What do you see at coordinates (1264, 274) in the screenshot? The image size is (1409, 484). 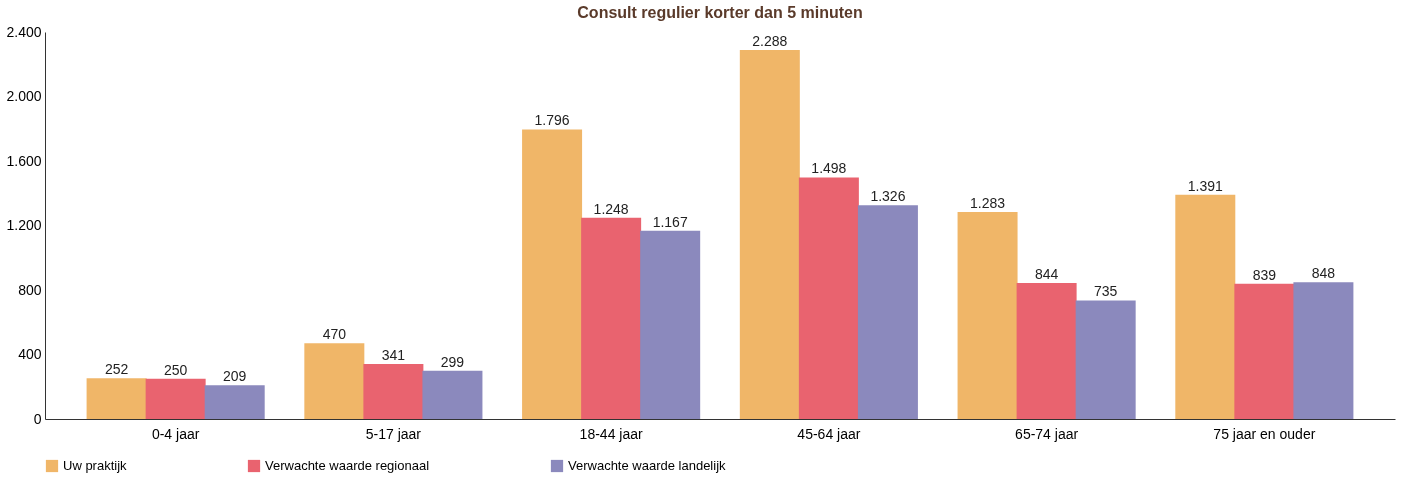 I see `data-label: 839` at bounding box center [1264, 274].